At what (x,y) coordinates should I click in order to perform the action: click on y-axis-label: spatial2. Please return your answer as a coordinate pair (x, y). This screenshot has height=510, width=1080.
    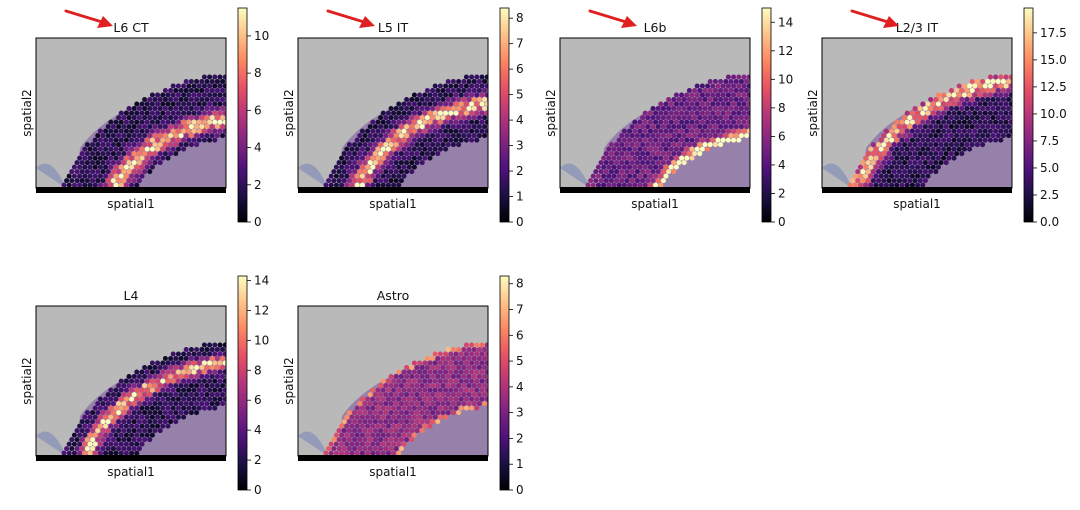
    Looking at the image, I should click on (27, 113).